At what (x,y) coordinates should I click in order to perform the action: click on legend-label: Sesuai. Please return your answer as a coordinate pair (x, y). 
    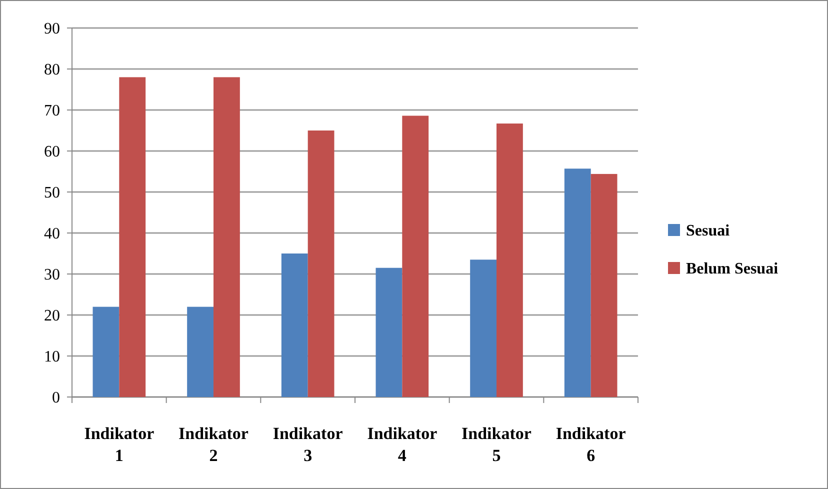
    Looking at the image, I should click on (708, 231).